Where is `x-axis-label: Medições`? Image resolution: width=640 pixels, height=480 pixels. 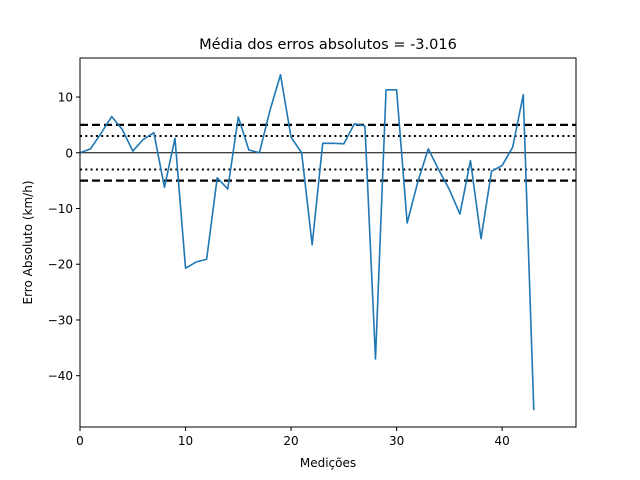
x-axis-label: Medições is located at coordinates (328, 463).